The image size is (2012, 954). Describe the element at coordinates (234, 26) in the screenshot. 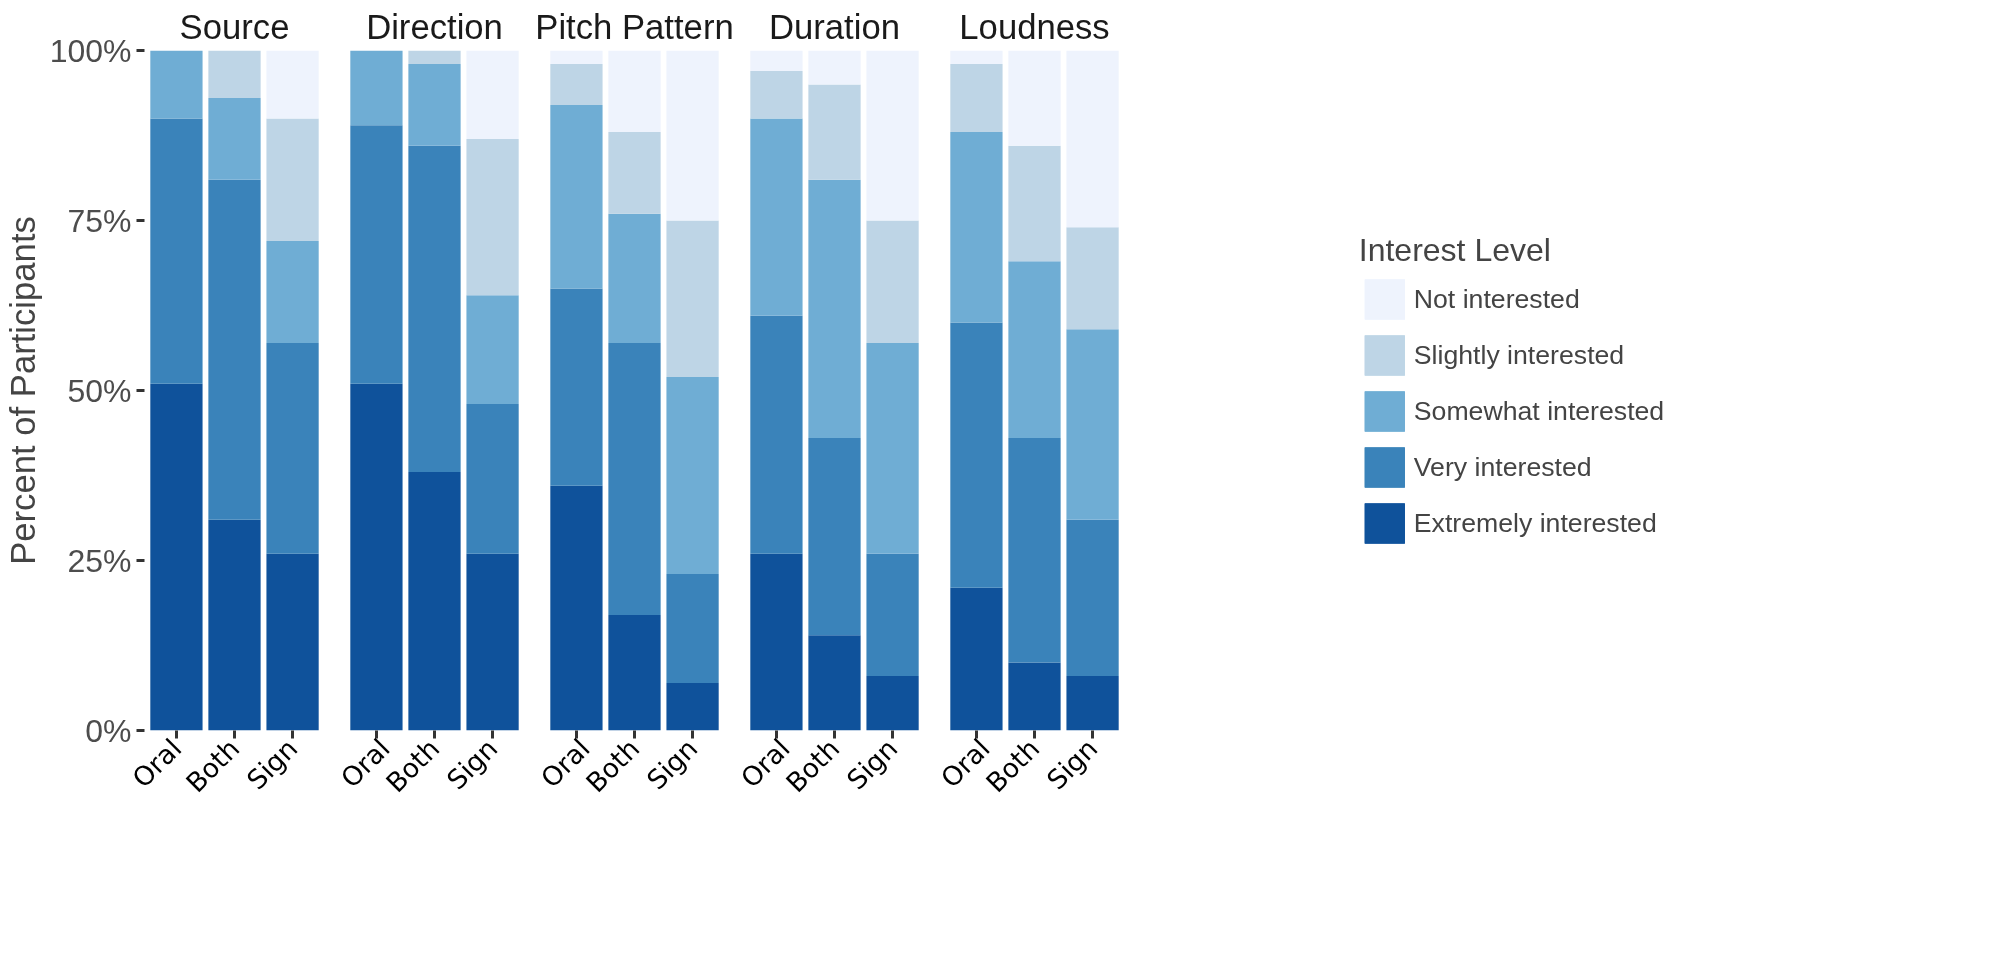

I see `chart-title: Source` at that location.